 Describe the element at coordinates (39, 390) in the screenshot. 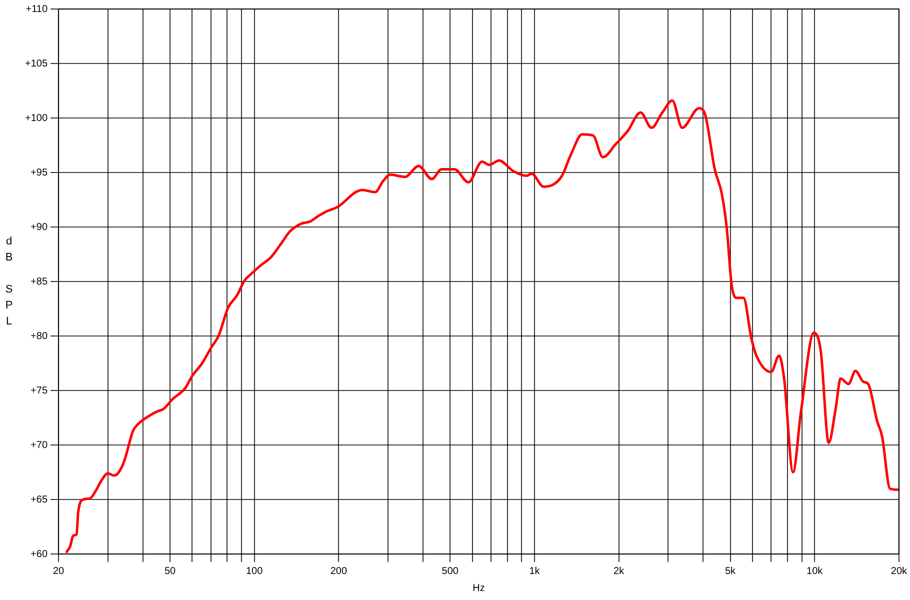

I see `y-tick-label: +75` at that location.